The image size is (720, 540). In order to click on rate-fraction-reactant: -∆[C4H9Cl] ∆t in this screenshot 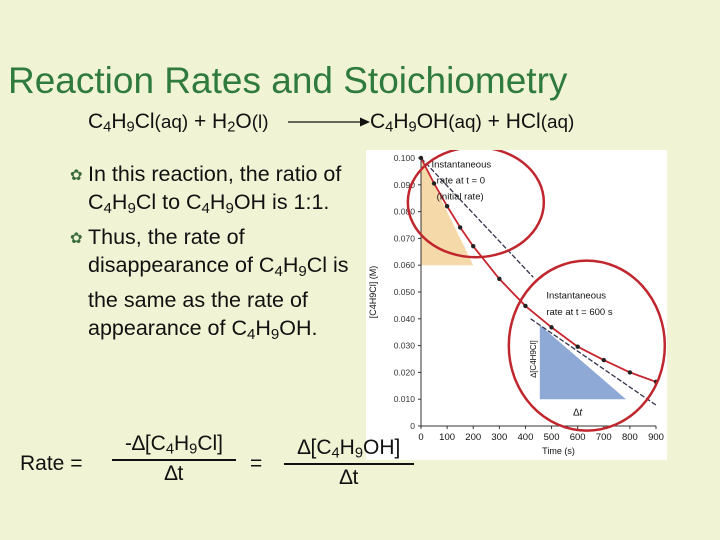, I will do `click(174, 459)`.